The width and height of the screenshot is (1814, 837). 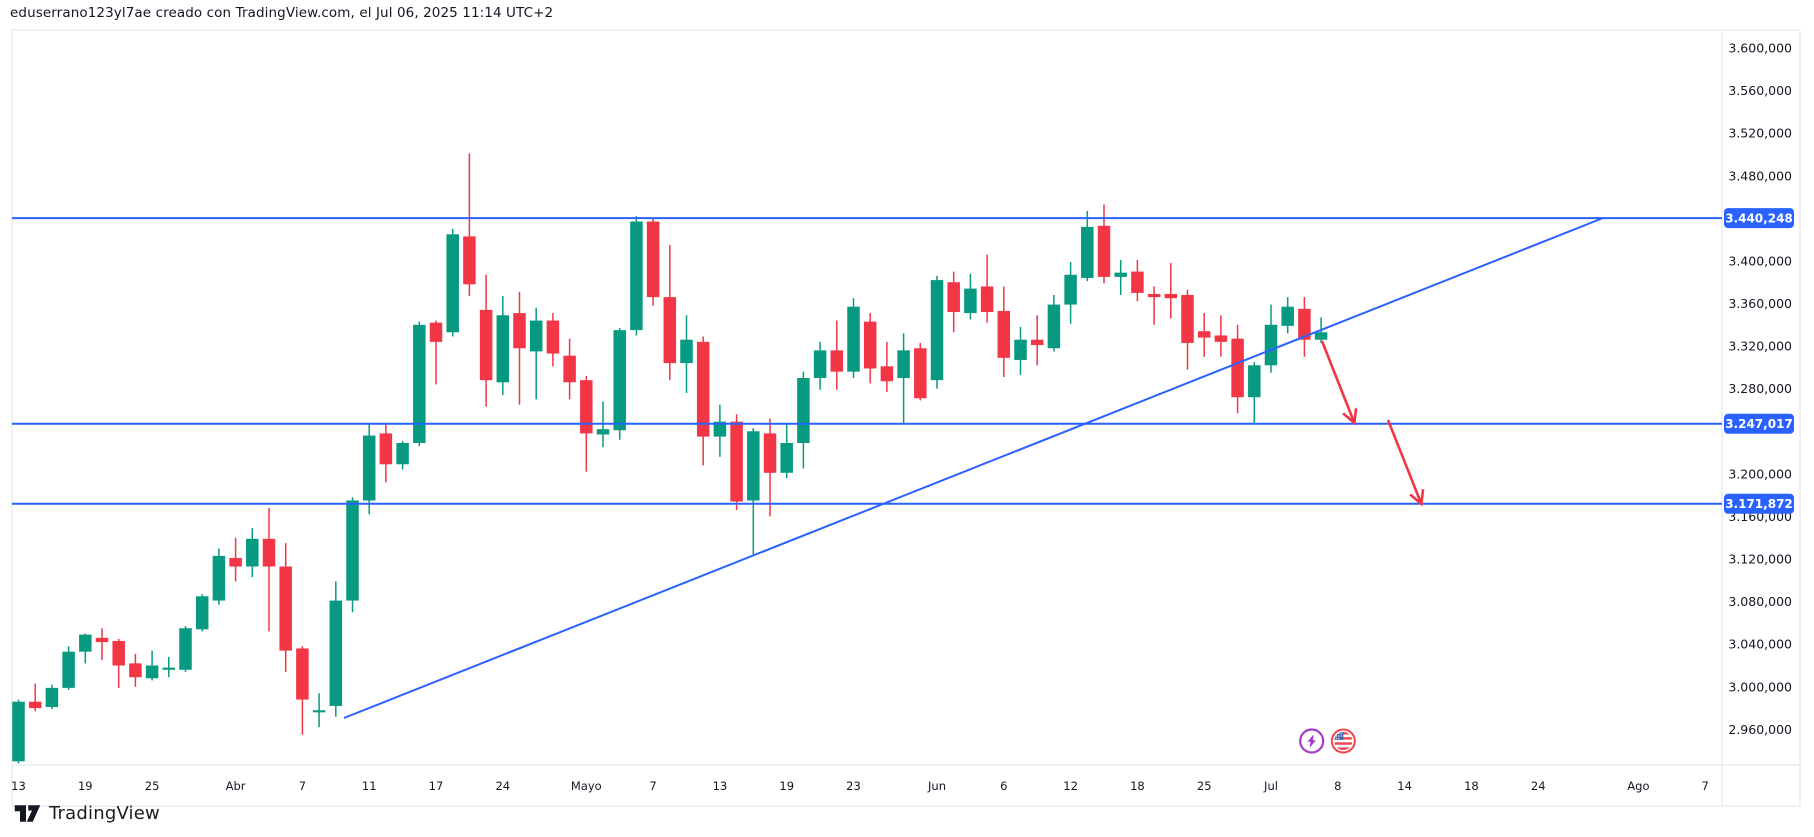 I want to click on tradingview-logo: TradingView, so click(x=87, y=813).